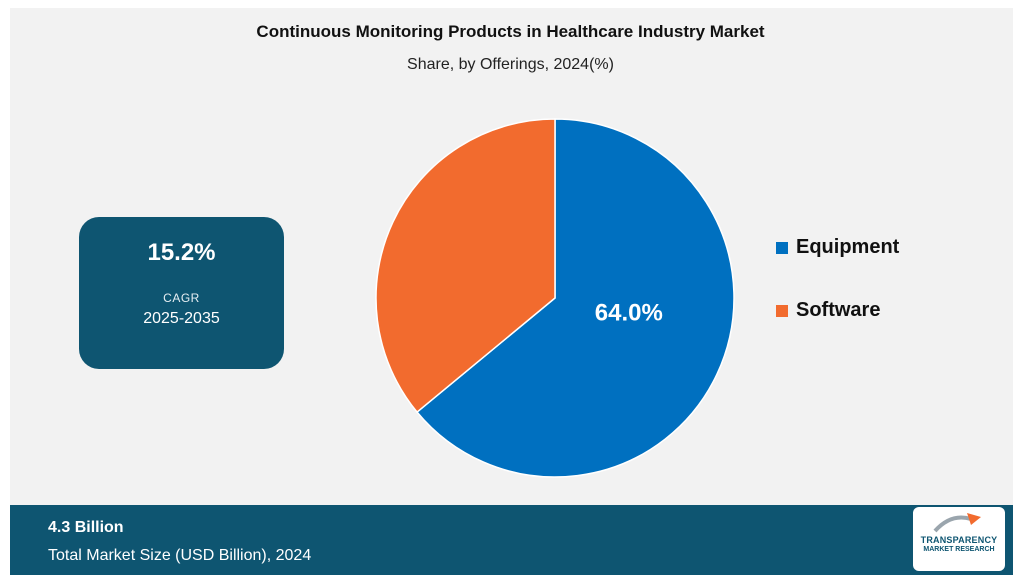  I want to click on cagr-card: 15.2% CAGR 2025-2035, so click(181, 293).